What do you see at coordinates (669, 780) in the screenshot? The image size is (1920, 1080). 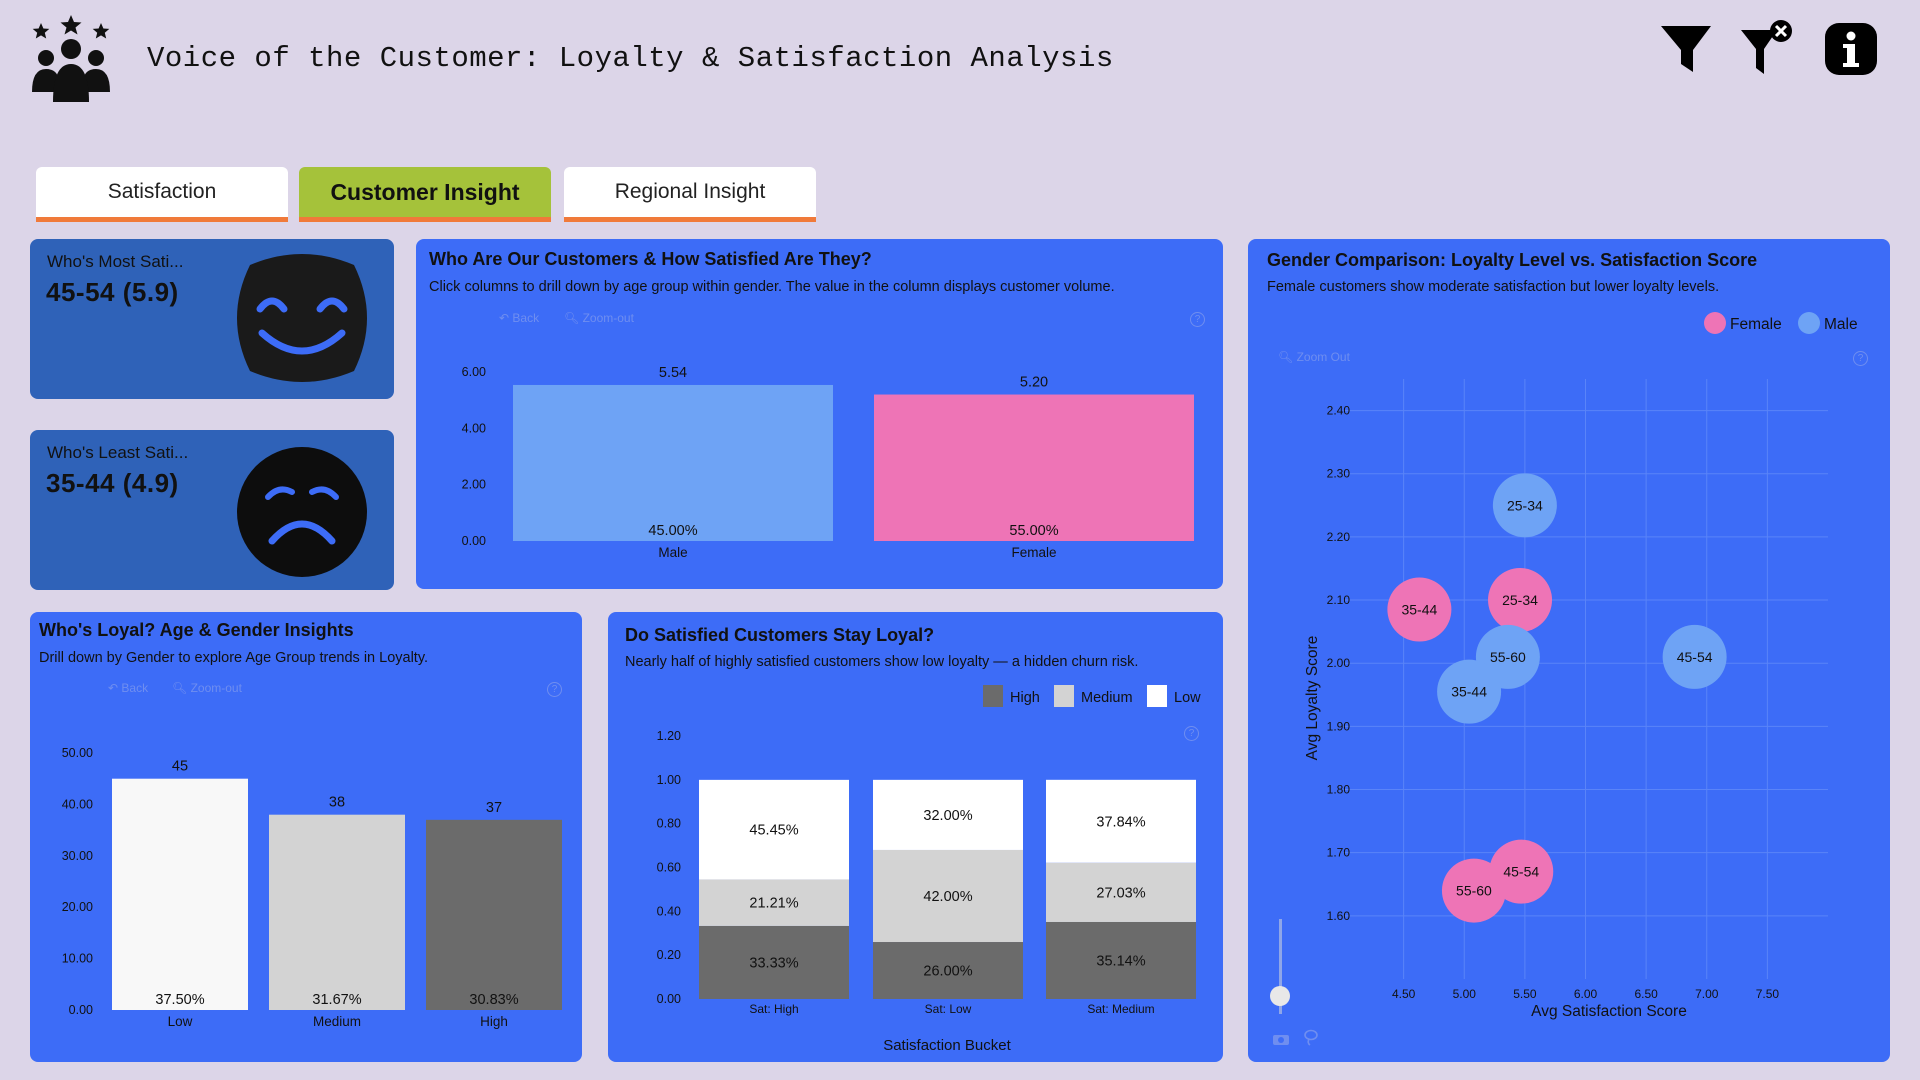 I see `y-tick-label: 1.00` at bounding box center [669, 780].